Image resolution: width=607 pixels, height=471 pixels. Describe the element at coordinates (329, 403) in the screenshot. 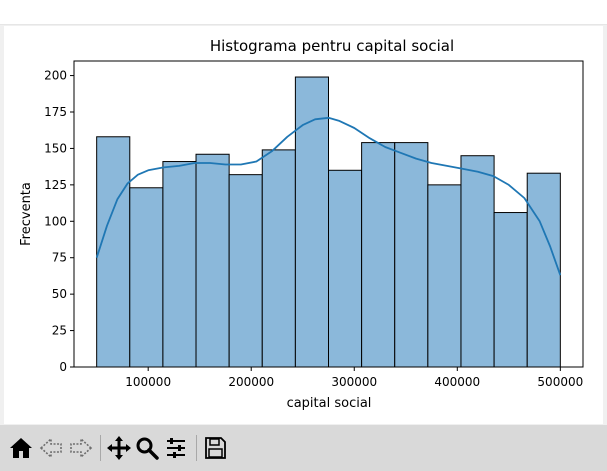

I see `x-axis-label: capital social` at that location.